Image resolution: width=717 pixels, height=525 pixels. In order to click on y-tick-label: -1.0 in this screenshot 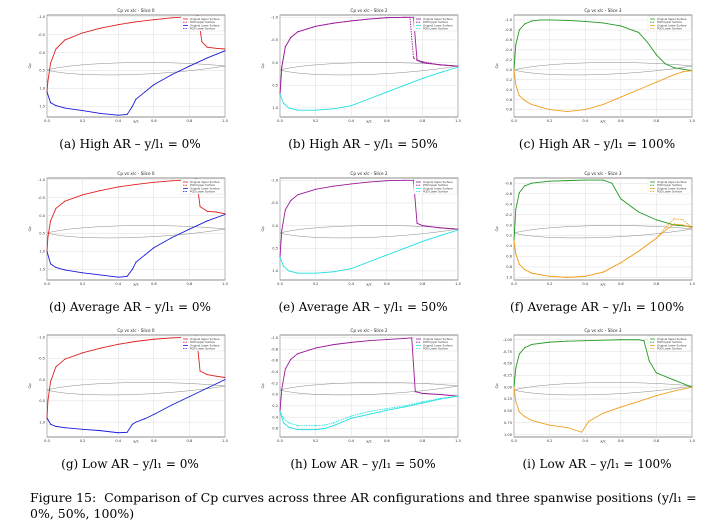, I will do `click(42, 337)`.